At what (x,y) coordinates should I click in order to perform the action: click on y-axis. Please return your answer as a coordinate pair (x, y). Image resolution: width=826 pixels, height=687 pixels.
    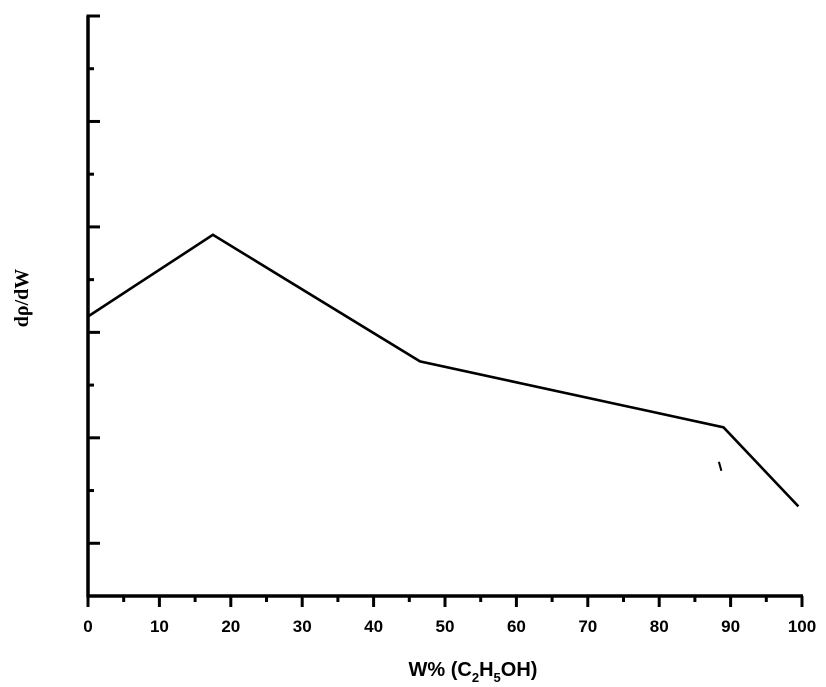
    Looking at the image, I should click on (93, 306).